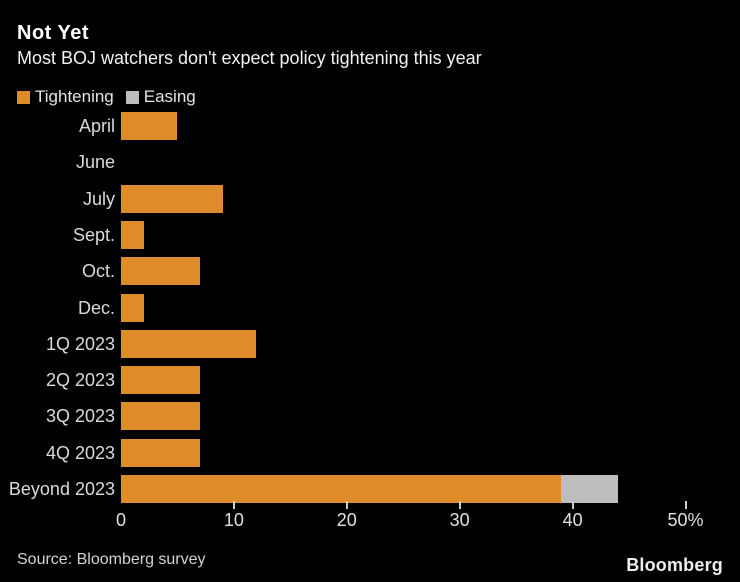 The width and height of the screenshot is (740, 582). What do you see at coordinates (93, 234) in the screenshot?
I see `row-label: Sept.` at bounding box center [93, 234].